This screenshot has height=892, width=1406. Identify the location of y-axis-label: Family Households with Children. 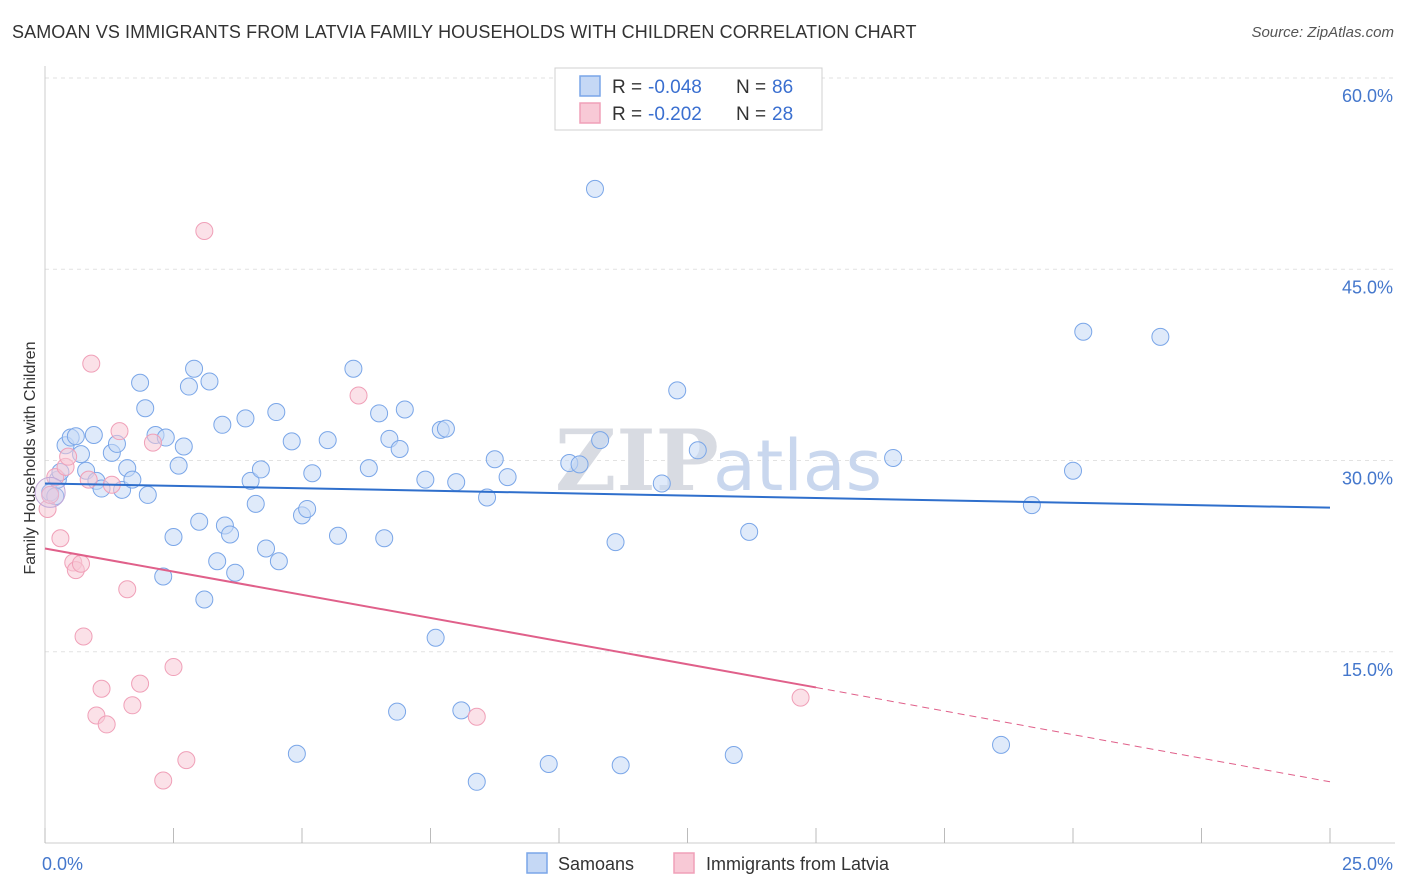
(30, 458).